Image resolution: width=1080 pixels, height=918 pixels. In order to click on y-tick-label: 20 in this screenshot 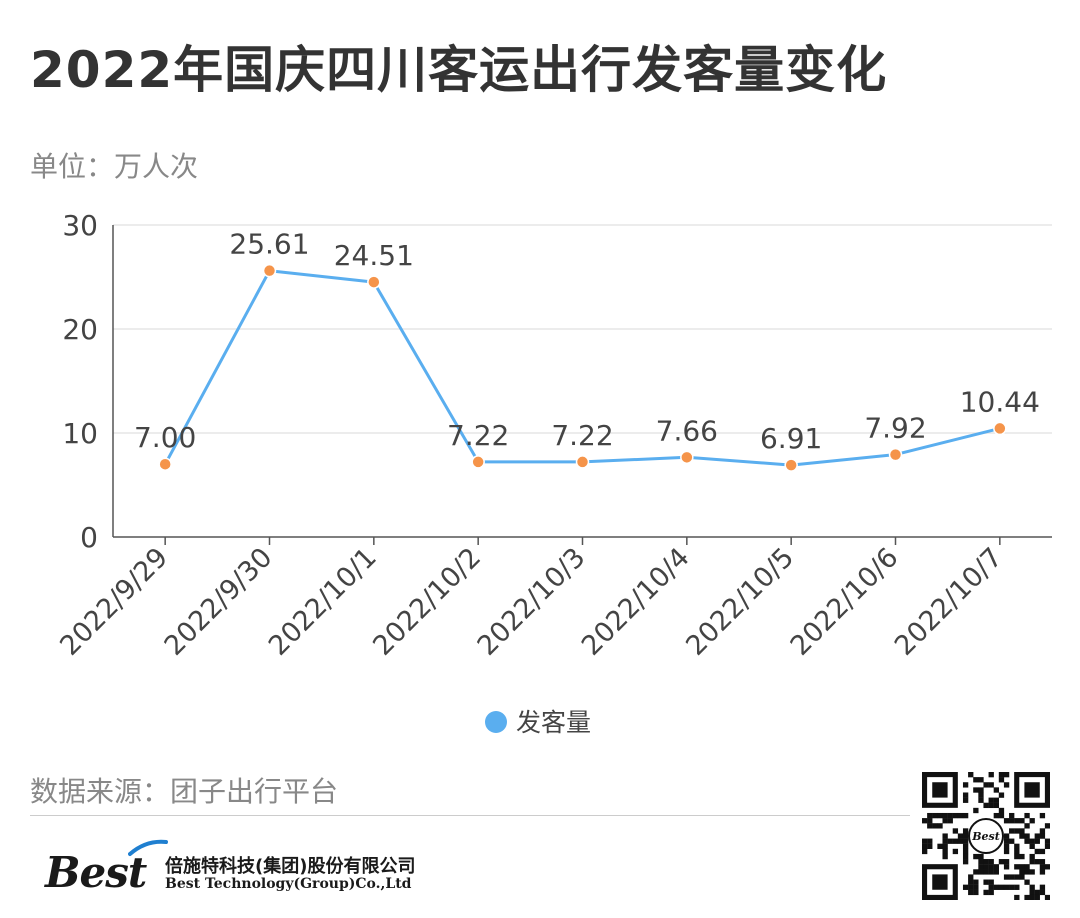, I will do `click(80, 329)`.